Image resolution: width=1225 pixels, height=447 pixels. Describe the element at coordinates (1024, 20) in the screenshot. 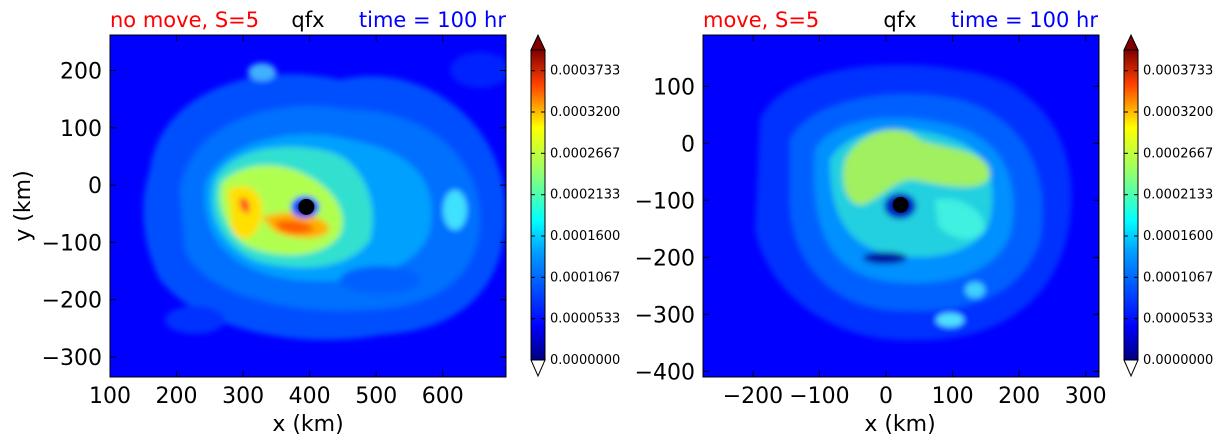

I see `title-right-2: time = 100 hr` at that location.